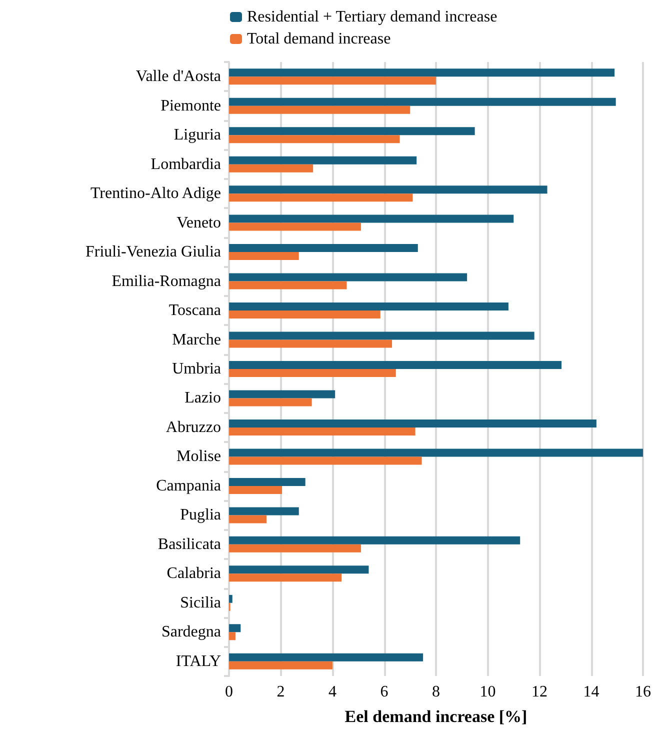  Describe the element at coordinates (643, 692) in the screenshot. I see `x-tick-label: 16` at that location.